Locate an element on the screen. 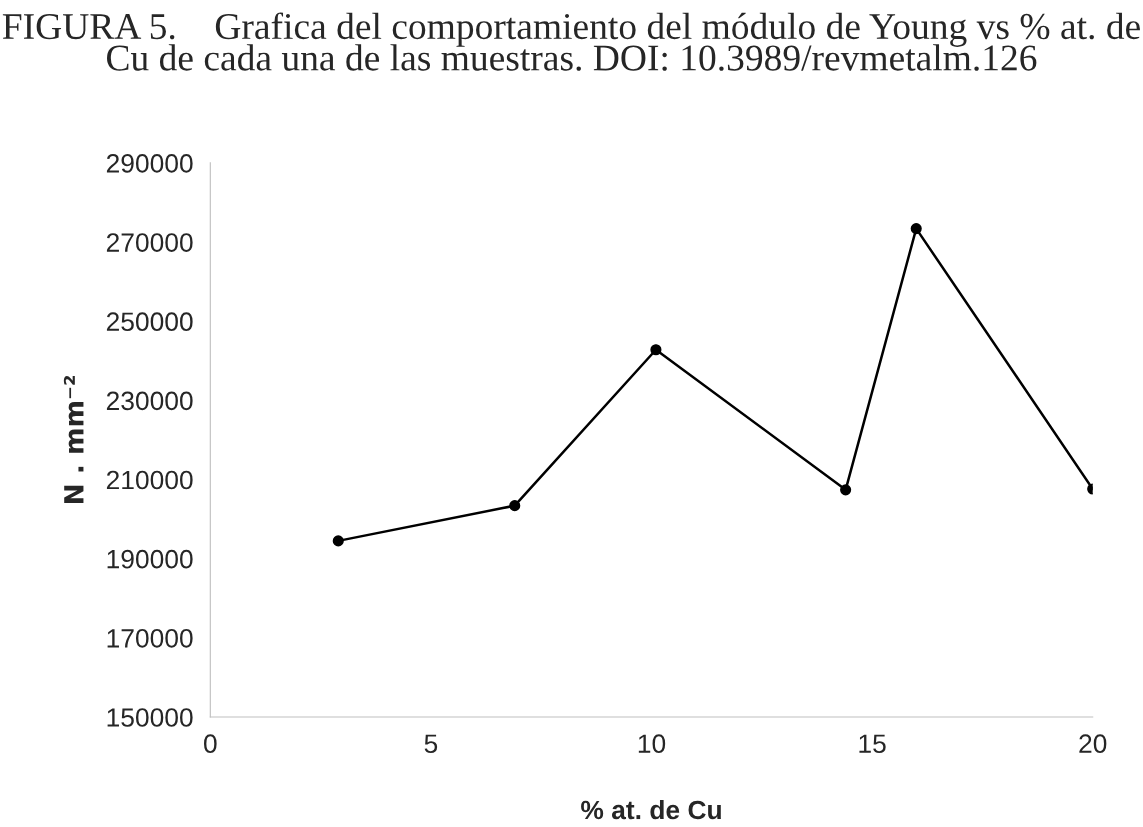 The height and width of the screenshot is (827, 1143). y-tick-label: 190000 is located at coordinates (150, 559).